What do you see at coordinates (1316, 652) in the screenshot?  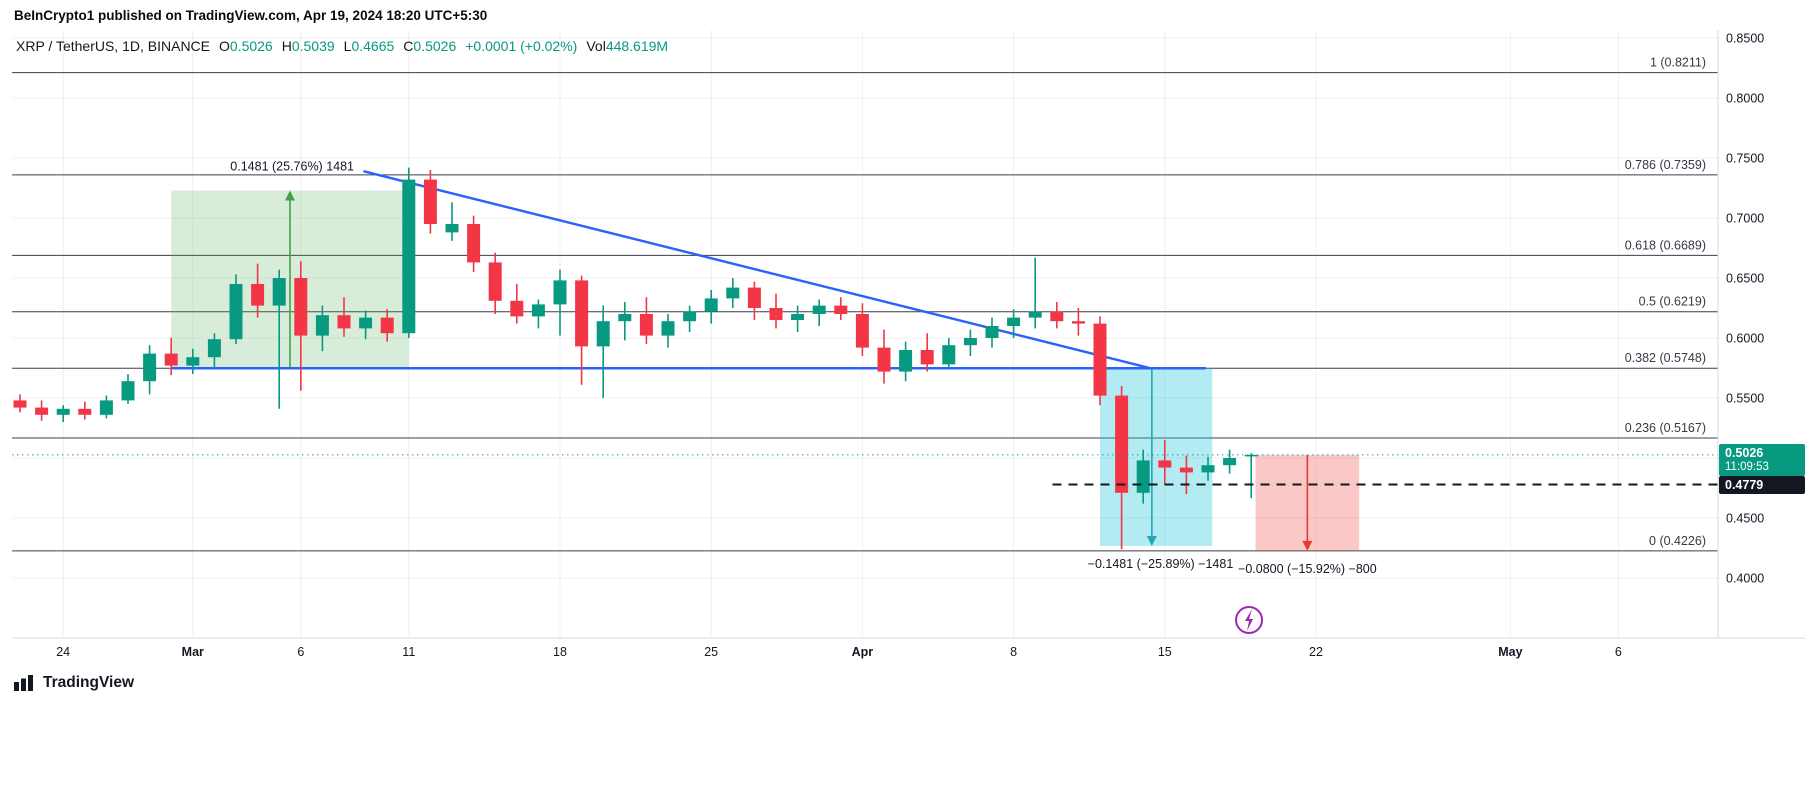 I see `time-axis-label: 22` at bounding box center [1316, 652].